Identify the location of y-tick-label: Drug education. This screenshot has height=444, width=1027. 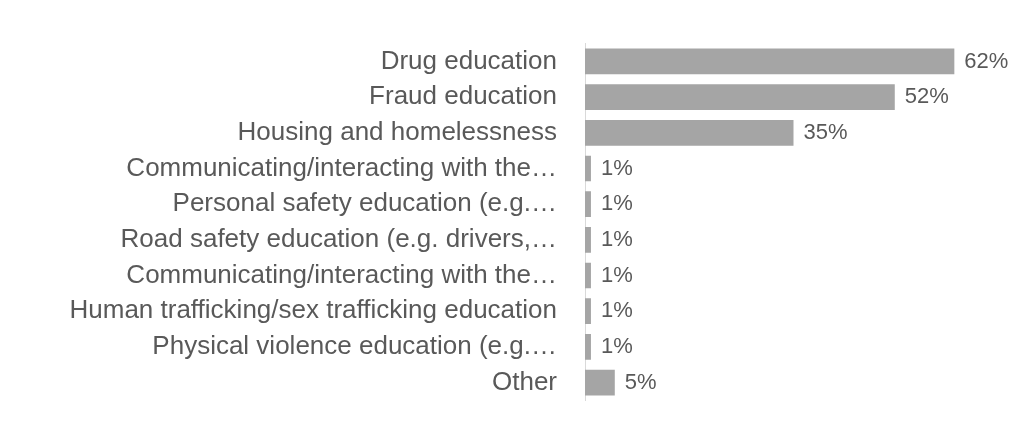
(468, 59).